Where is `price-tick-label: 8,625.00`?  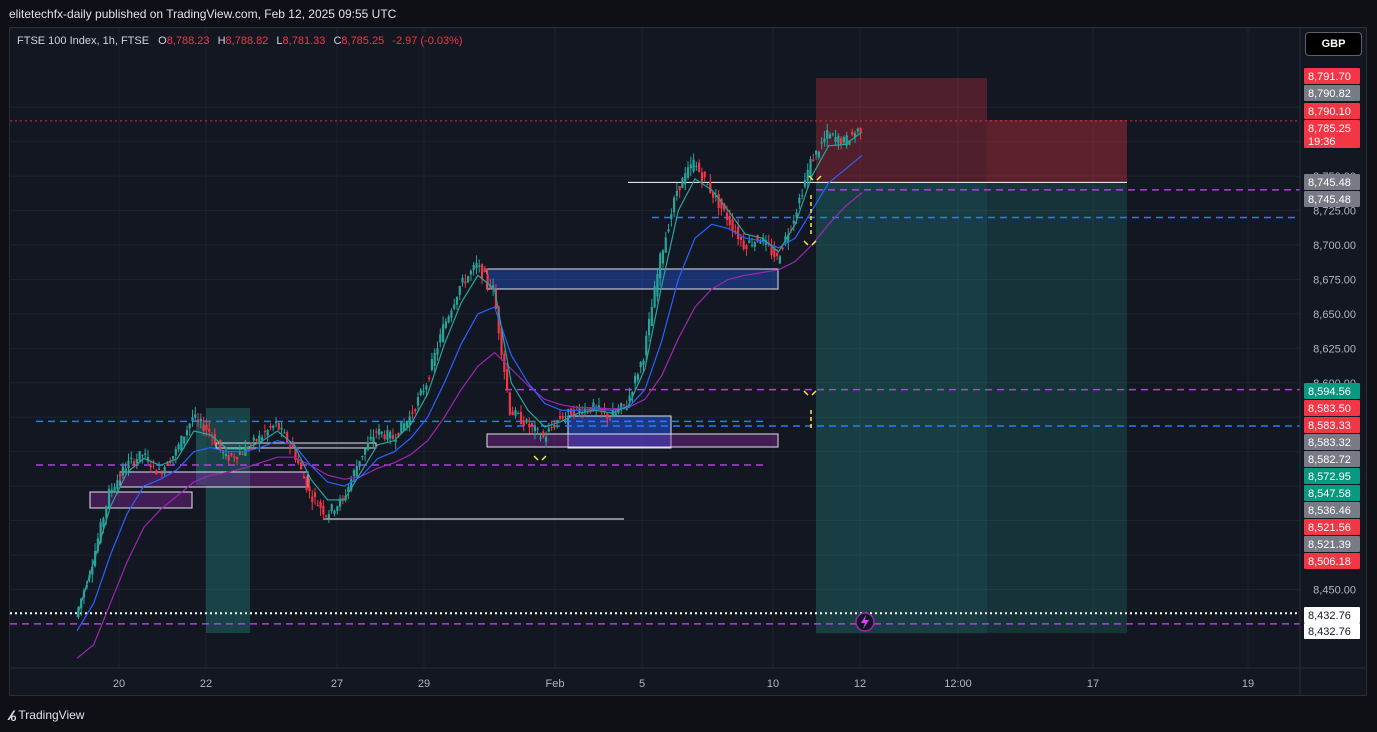
price-tick-label: 8,625.00 is located at coordinates (1334, 349).